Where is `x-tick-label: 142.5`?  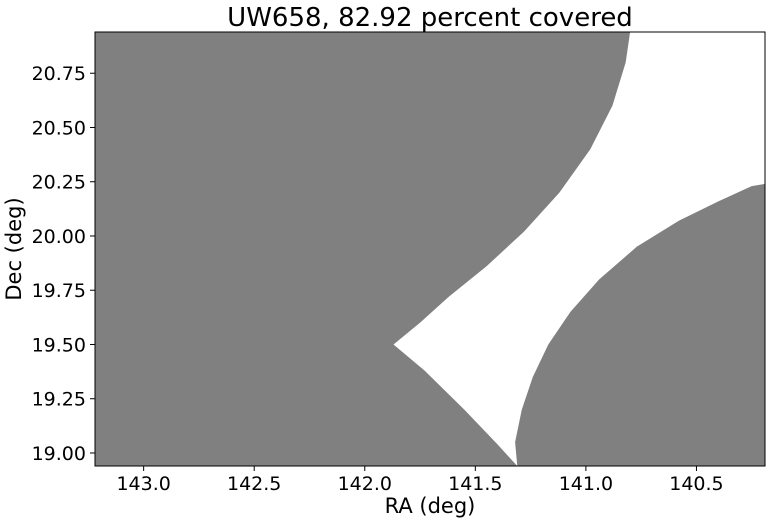 x-tick-label: 142.5 is located at coordinates (254, 484).